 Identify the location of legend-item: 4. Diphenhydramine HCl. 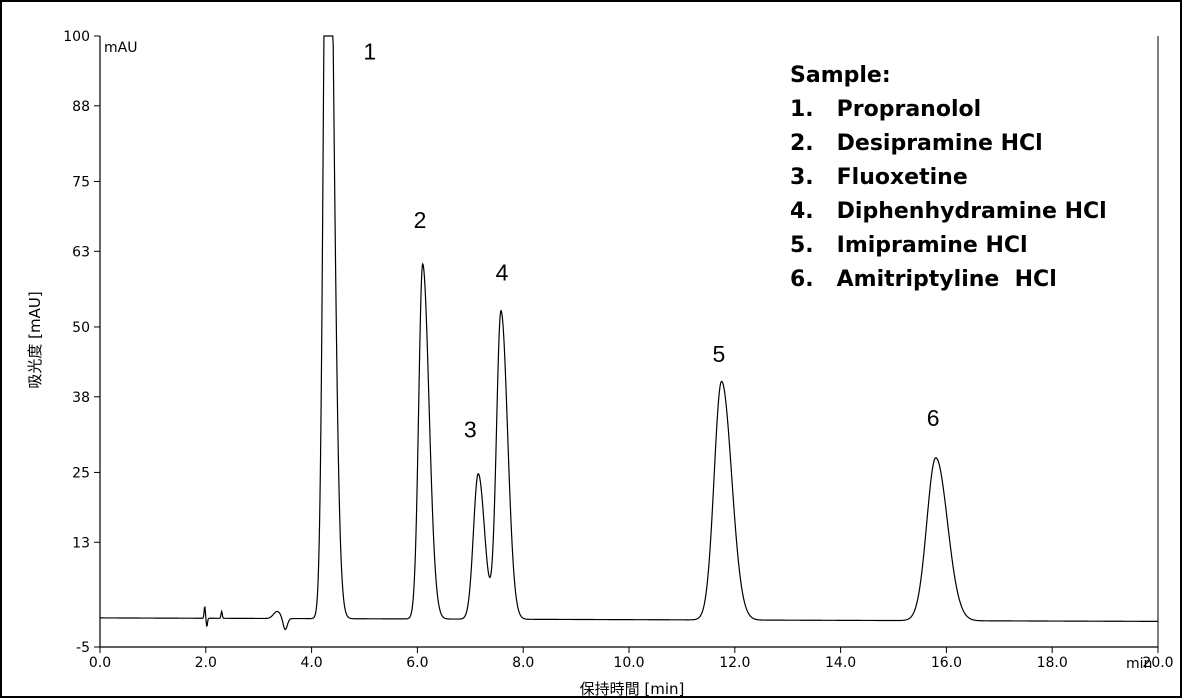
(948, 211).